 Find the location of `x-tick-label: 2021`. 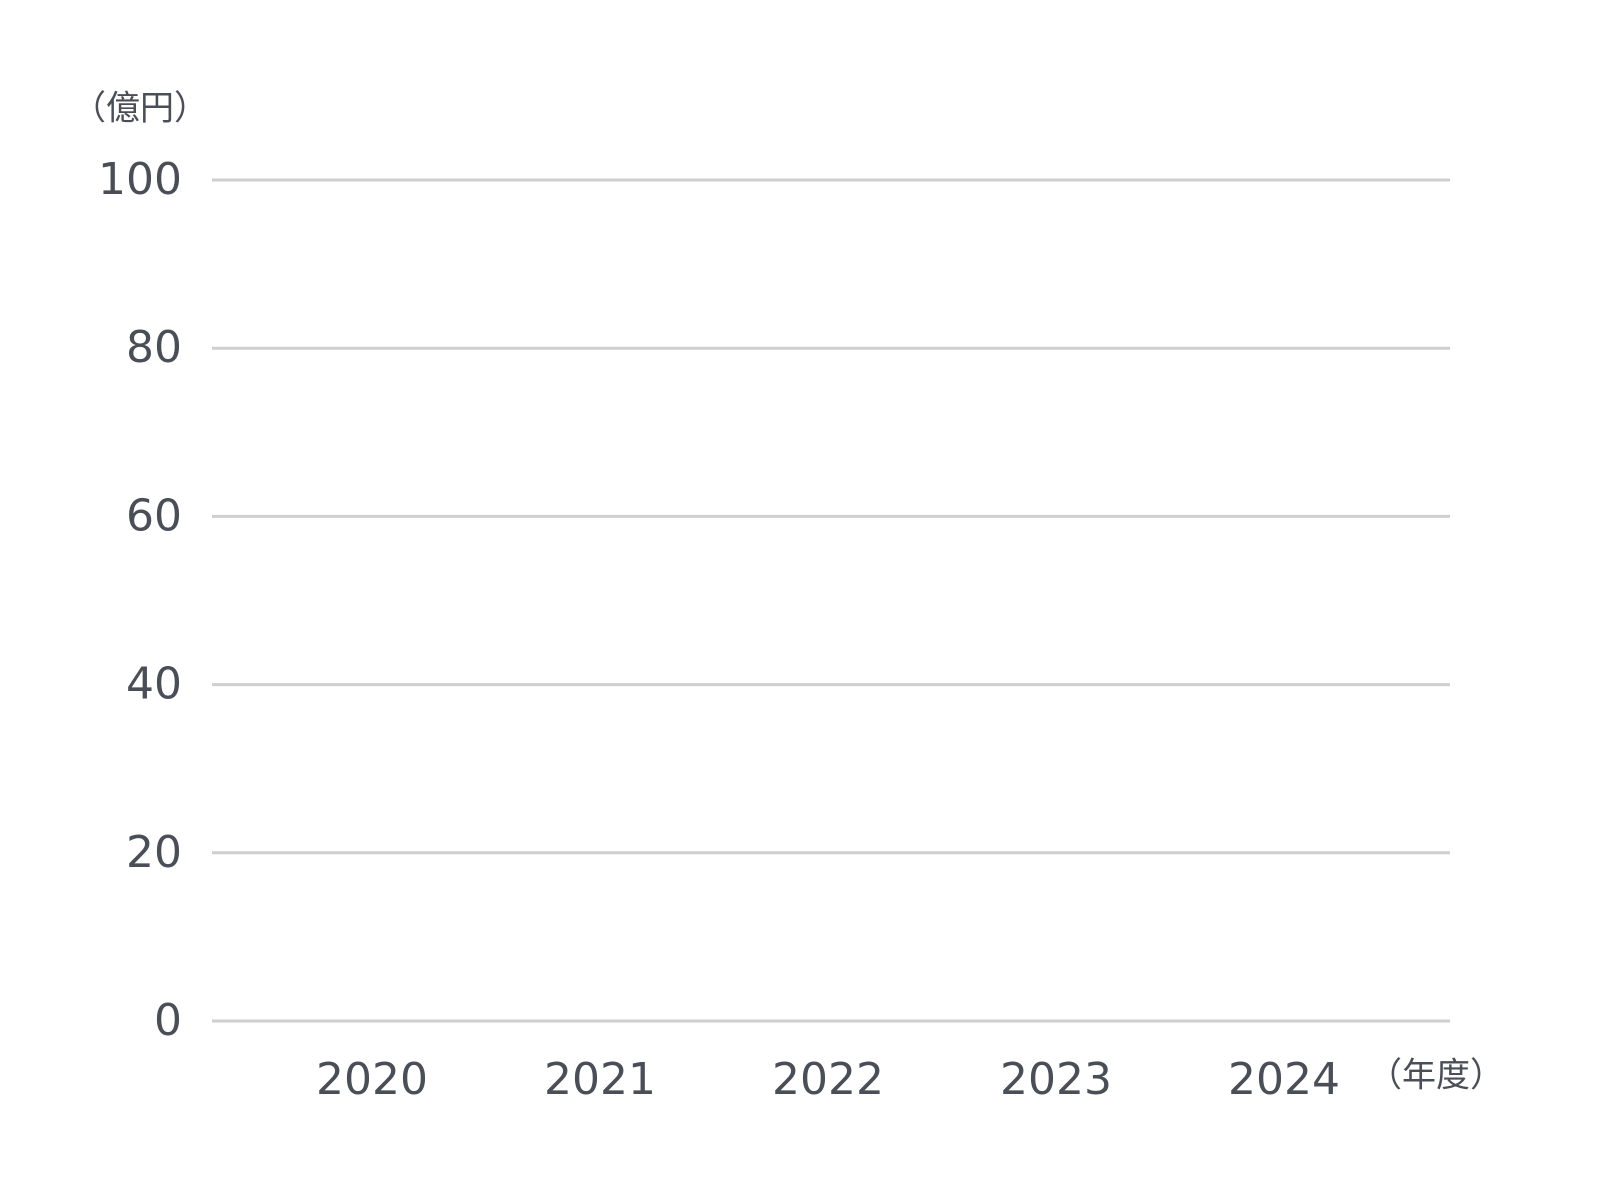

x-tick-label: 2021 is located at coordinates (600, 1079).